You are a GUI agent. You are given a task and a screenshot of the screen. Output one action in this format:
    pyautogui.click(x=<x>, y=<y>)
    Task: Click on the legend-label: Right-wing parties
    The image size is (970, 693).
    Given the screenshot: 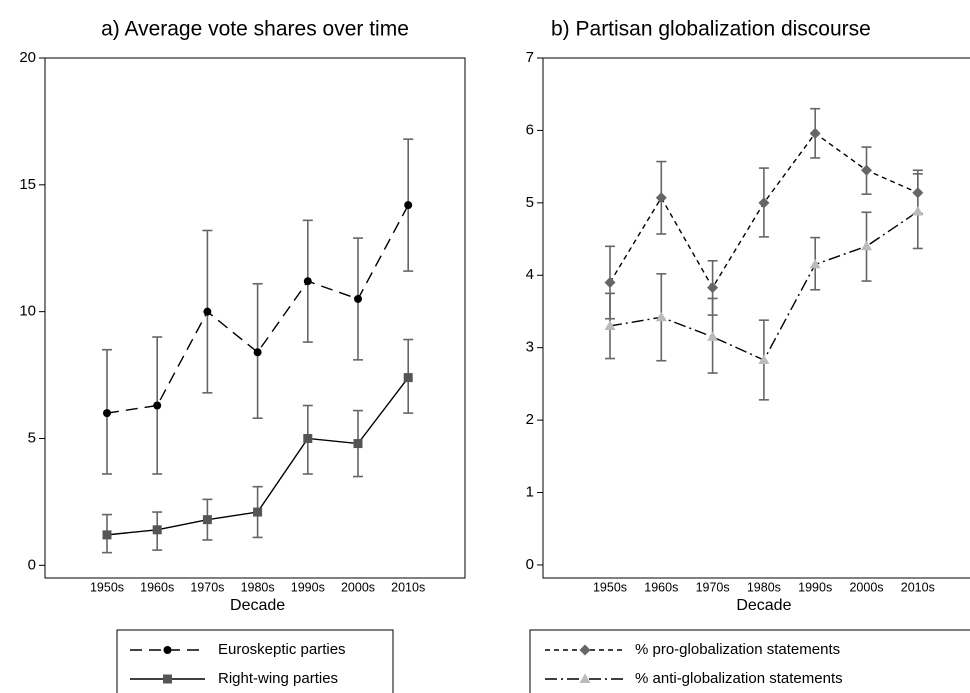 What is the action you would take?
    pyautogui.click(x=278, y=678)
    